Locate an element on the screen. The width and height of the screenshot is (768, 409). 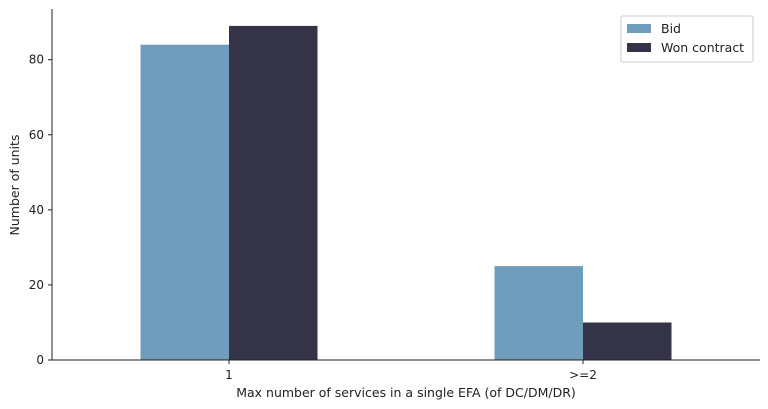
legend-frame is located at coordinates (687, 39).